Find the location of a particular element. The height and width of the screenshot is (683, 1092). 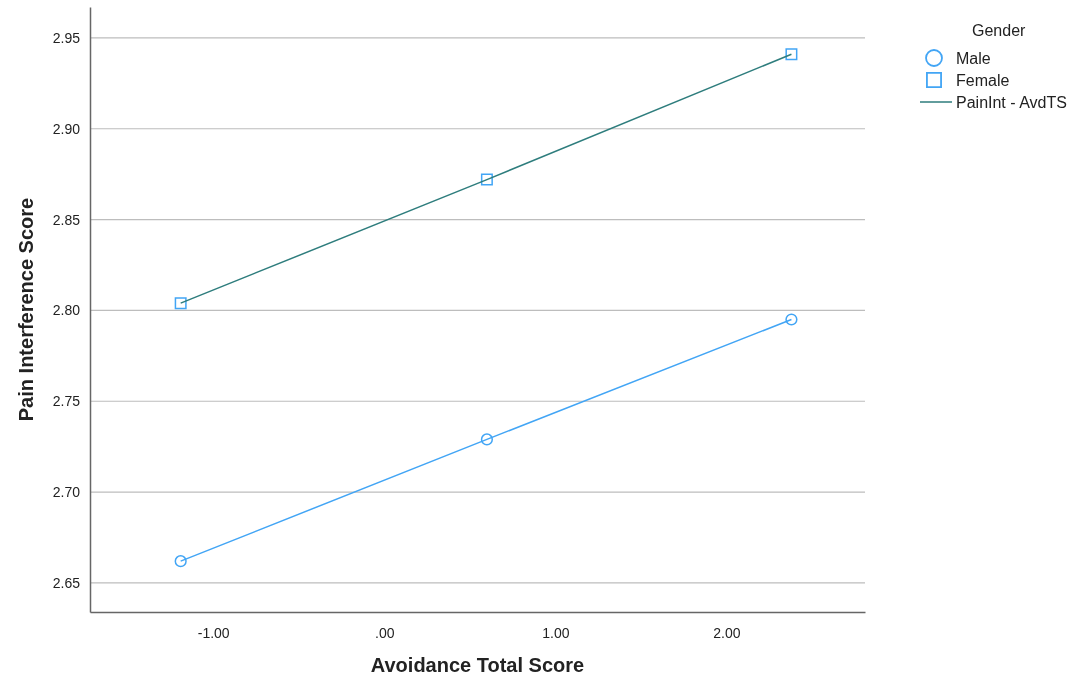

y-tick-label: 2.85 is located at coordinates (66, 219).